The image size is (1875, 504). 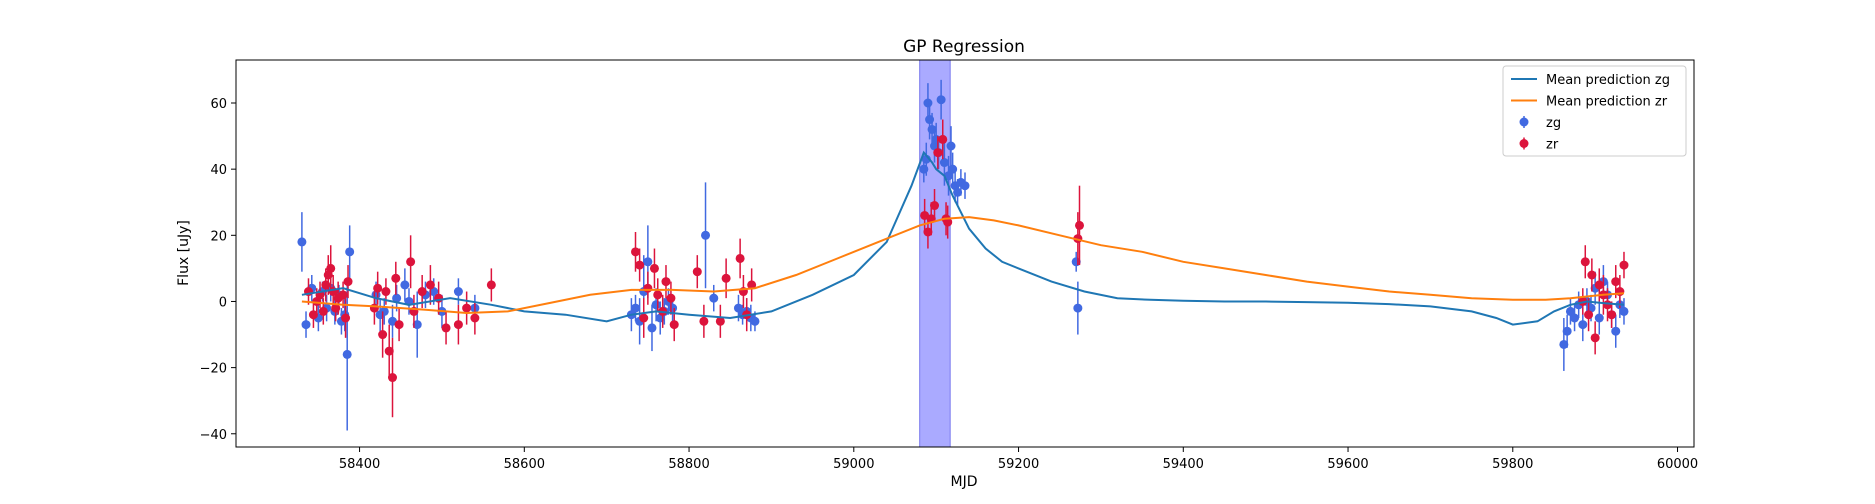 I want to click on x-tick-label: 59400, so click(x=1183, y=464).